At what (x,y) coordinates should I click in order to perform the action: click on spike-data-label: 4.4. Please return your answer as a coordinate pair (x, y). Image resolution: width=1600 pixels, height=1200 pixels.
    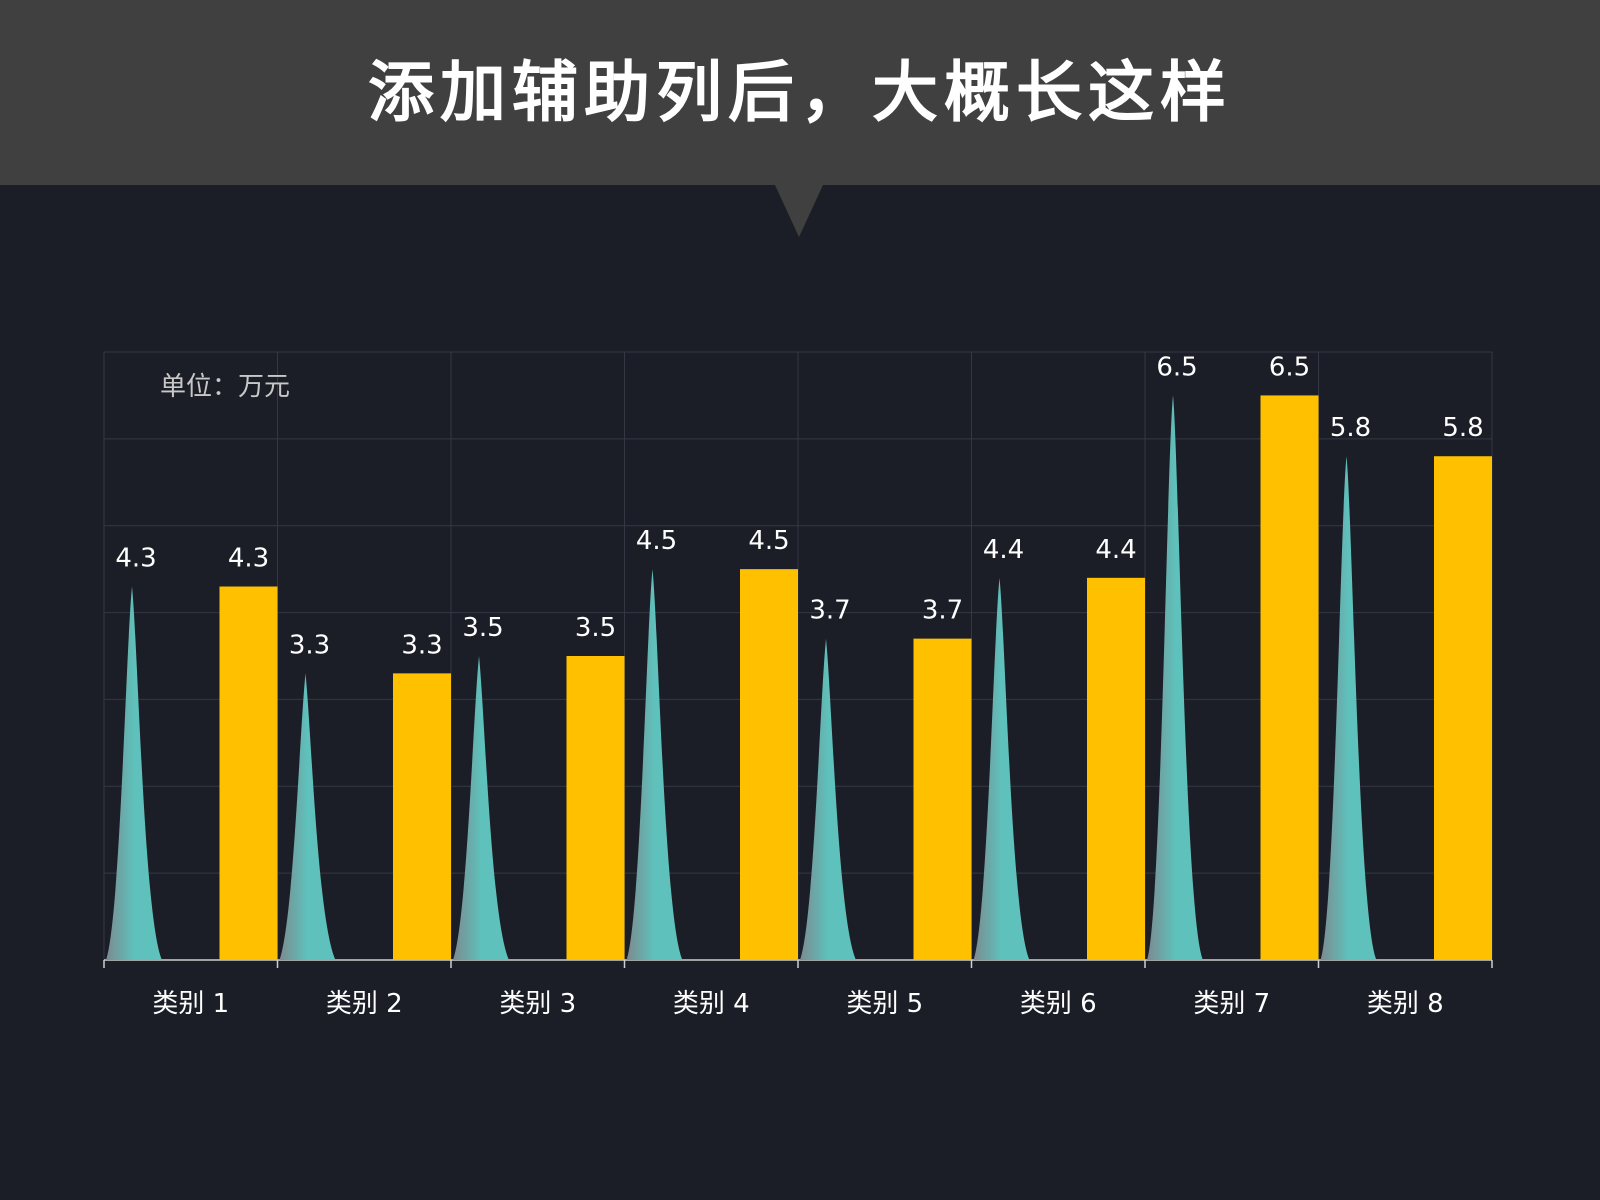
    Looking at the image, I should click on (1003, 550).